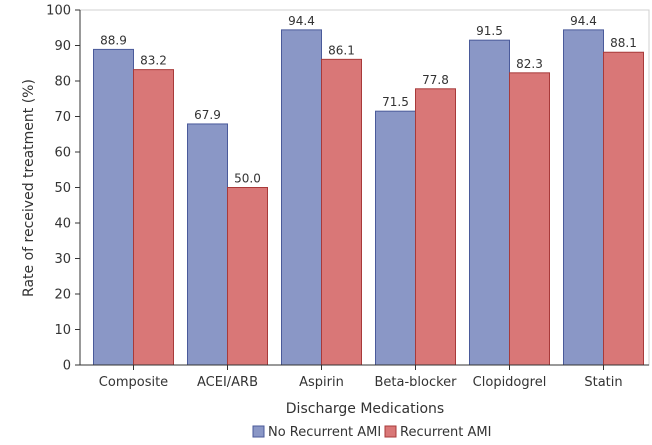 The height and width of the screenshot is (445, 652). Describe the element at coordinates (67, 366) in the screenshot. I see `y-tick-label: 0` at that location.